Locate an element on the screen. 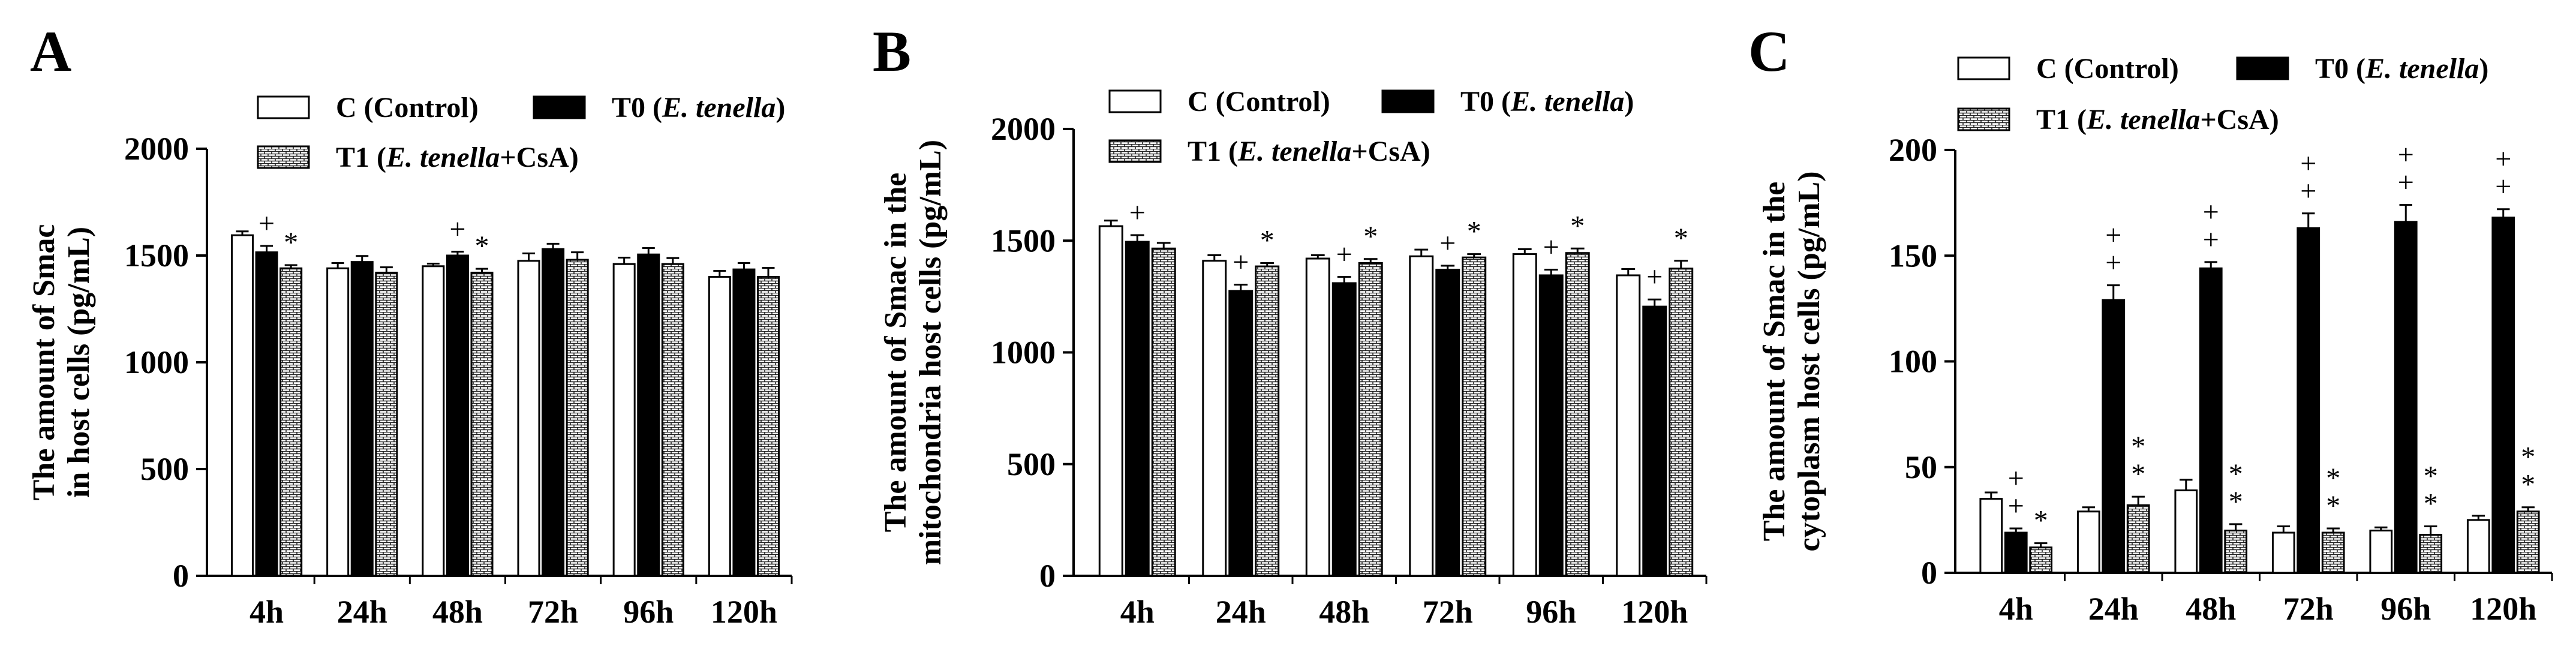 The width and height of the screenshot is (2576, 649). y-axis-label: The amount of Smac in the is located at coordinates (896, 353).